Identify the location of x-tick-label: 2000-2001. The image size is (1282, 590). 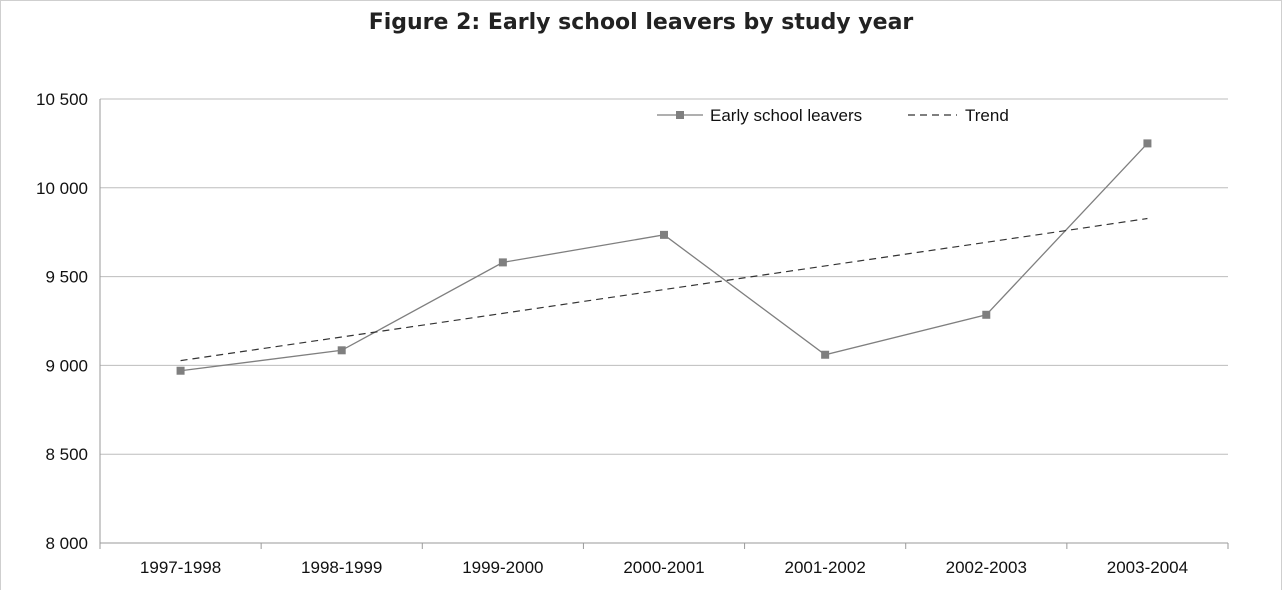
(663, 567).